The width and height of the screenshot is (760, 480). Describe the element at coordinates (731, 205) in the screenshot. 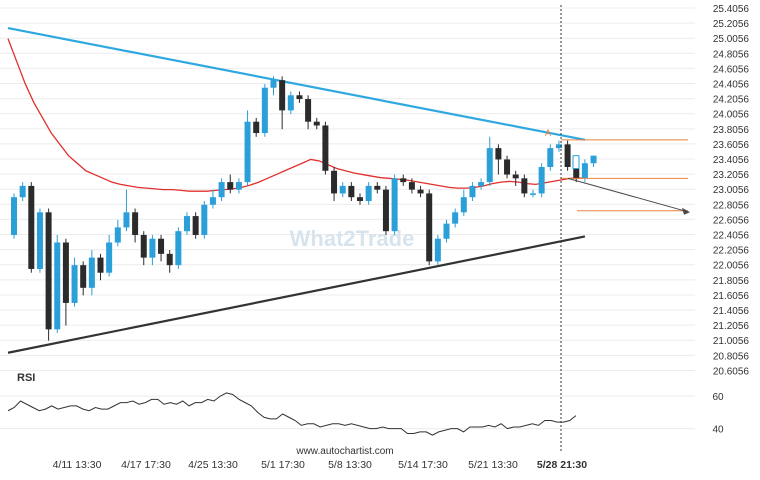

I see `price-tick-label: 22.8056` at that location.